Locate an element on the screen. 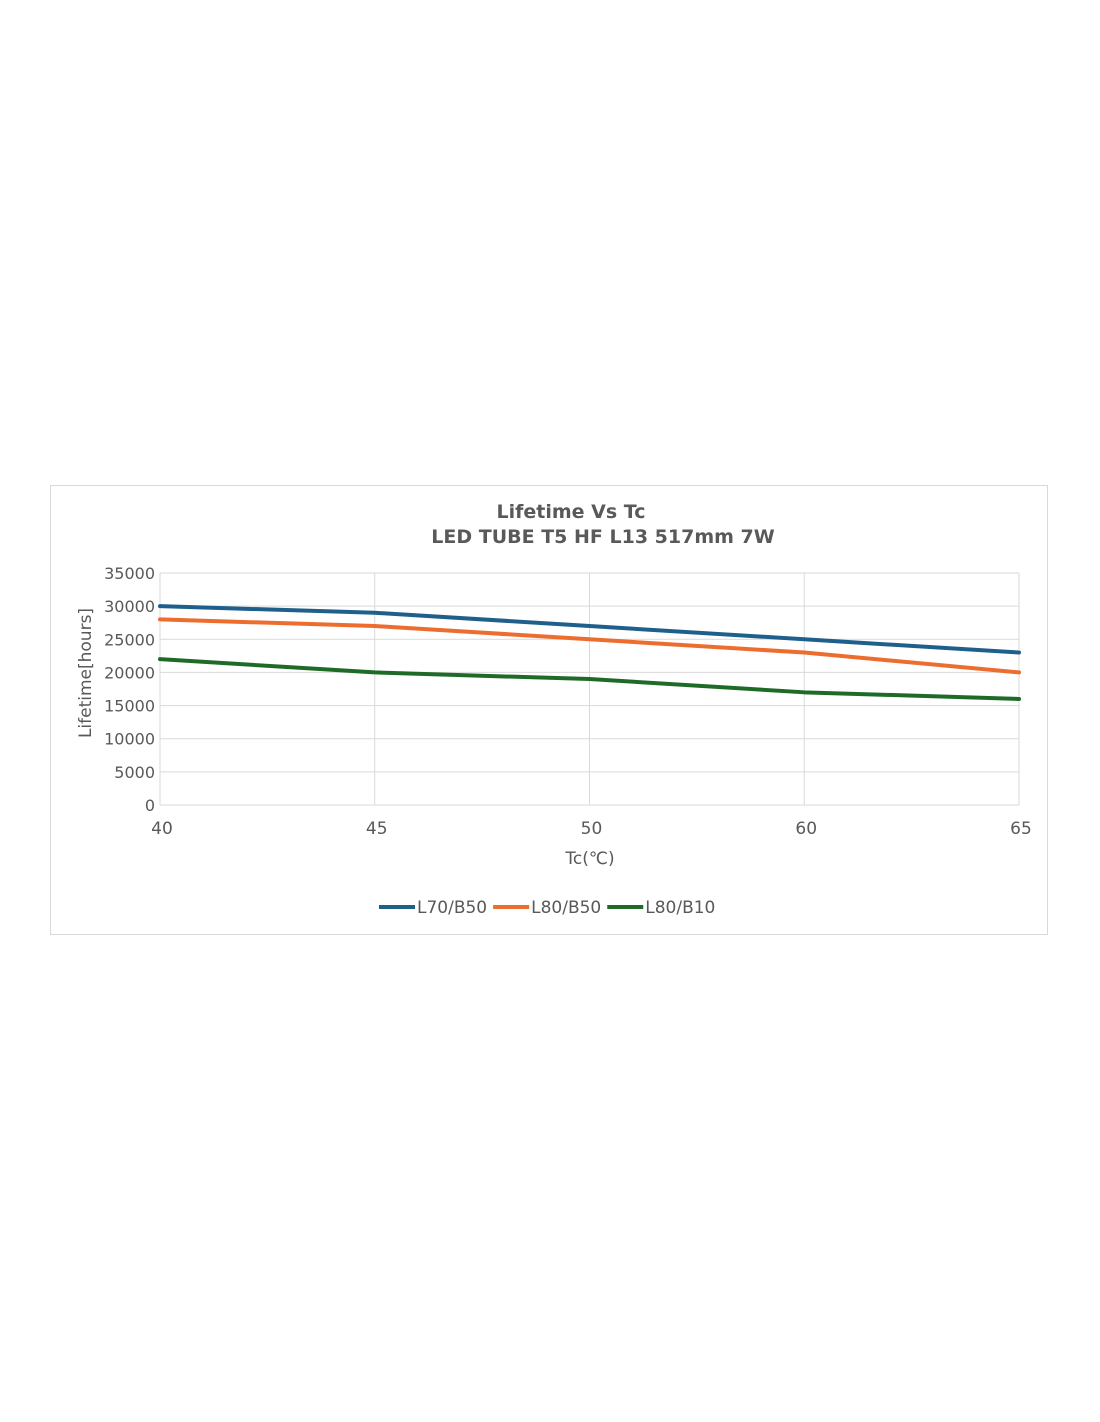 This screenshot has width=1100, height=1422. x-tick-label: 65 is located at coordinates (1021, 829).